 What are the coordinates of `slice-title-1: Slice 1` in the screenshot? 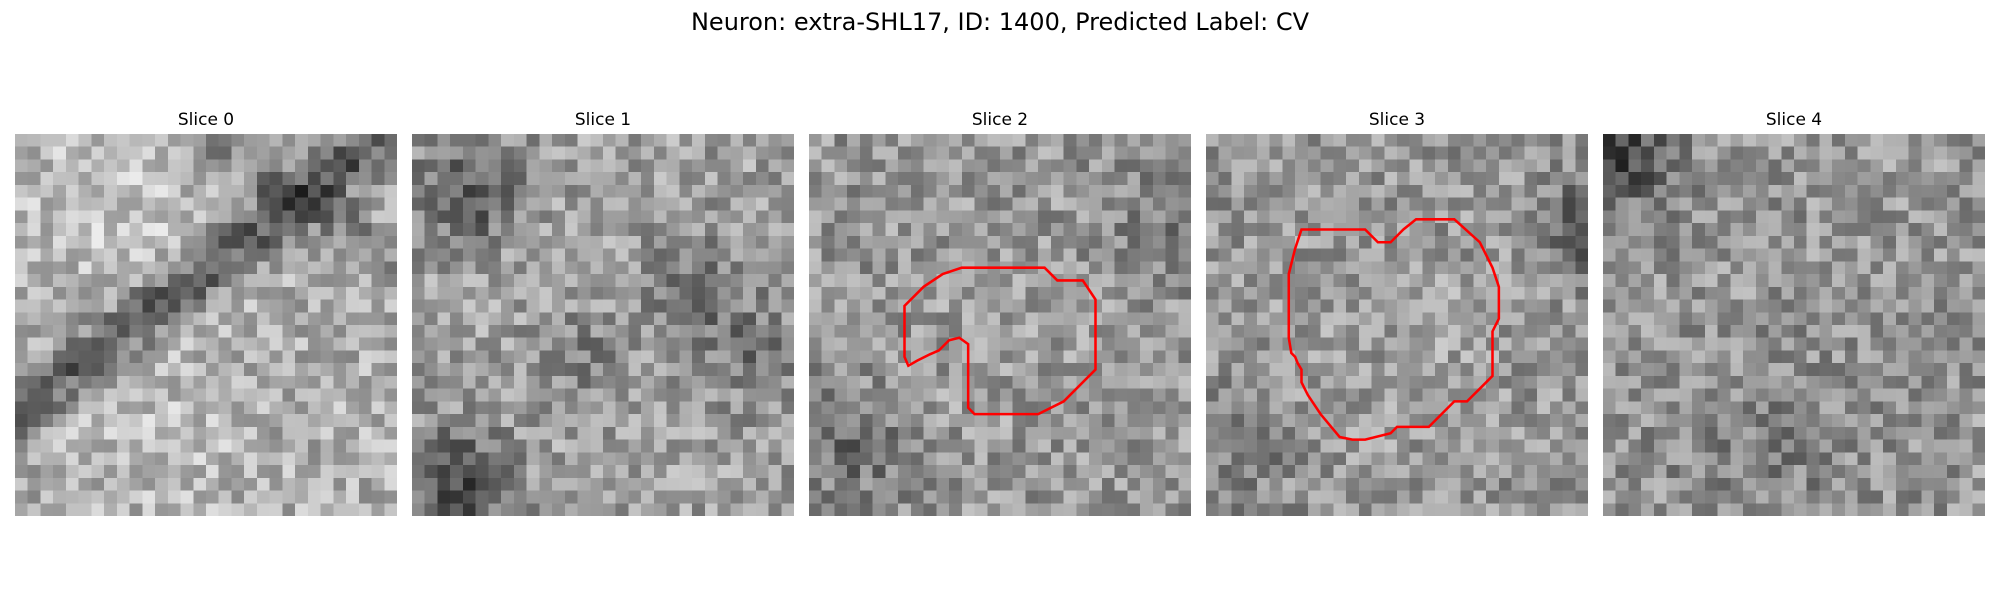 It's located at (603, 120).